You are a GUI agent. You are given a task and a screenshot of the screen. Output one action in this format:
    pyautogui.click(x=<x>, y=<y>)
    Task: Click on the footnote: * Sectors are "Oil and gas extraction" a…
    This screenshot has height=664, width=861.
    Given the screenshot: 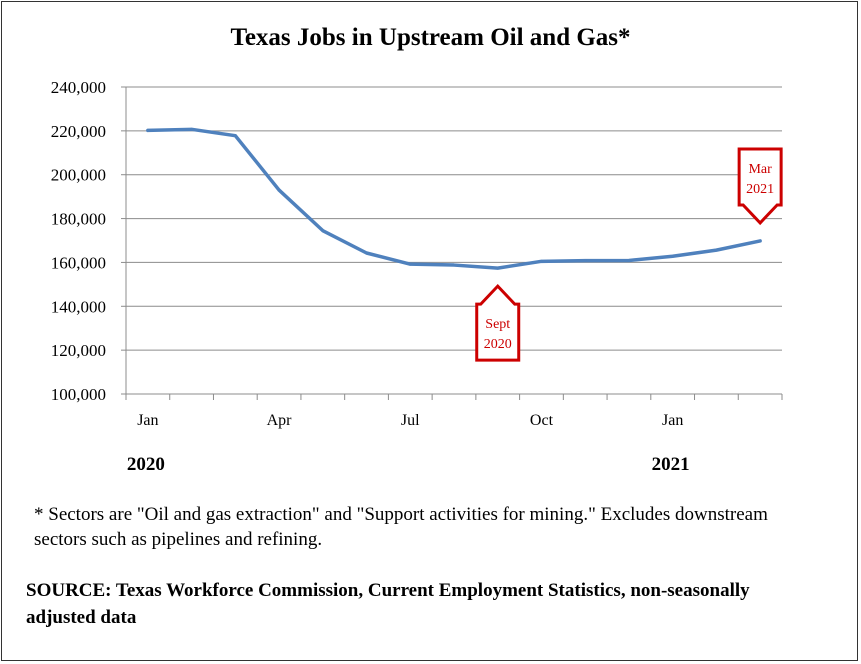 What is the action you would take?
    pyautogui.click(x=401, y=527)
    